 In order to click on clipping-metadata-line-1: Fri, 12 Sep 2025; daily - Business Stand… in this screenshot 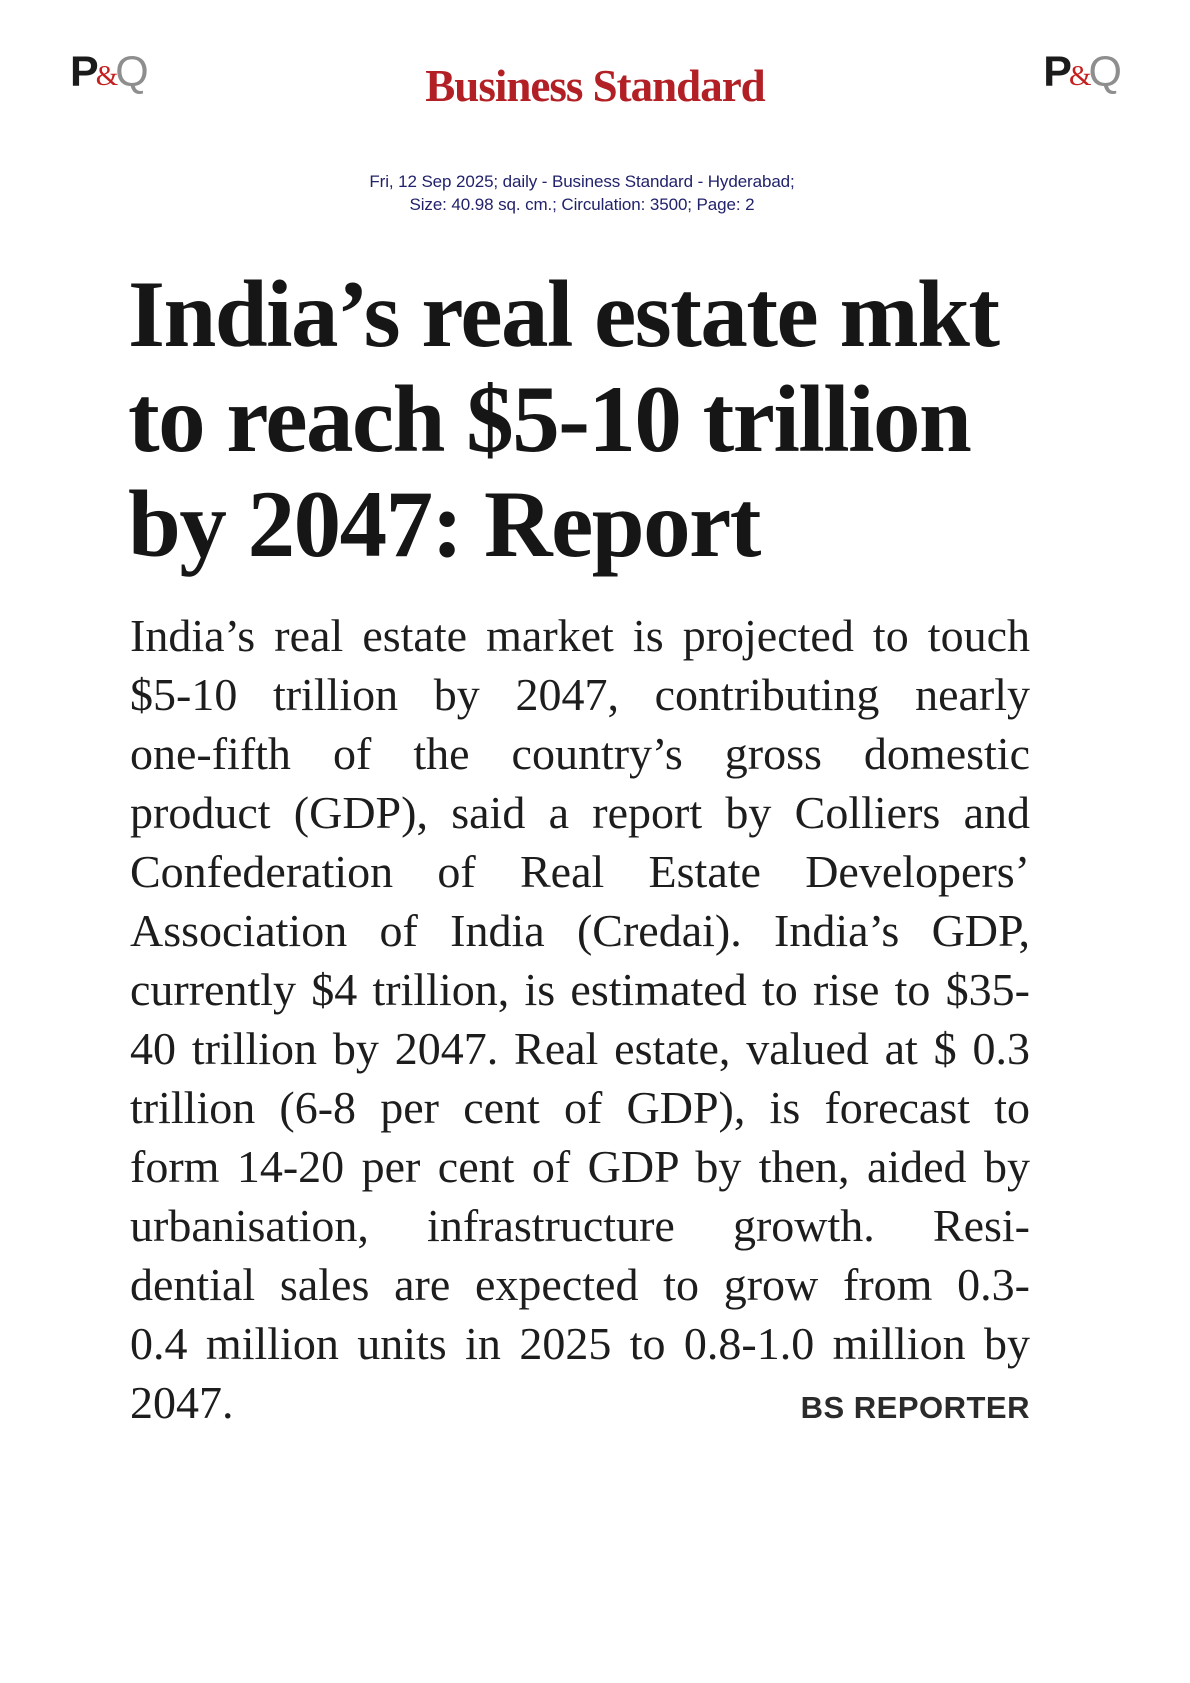, I will do `click(582, 181)`.